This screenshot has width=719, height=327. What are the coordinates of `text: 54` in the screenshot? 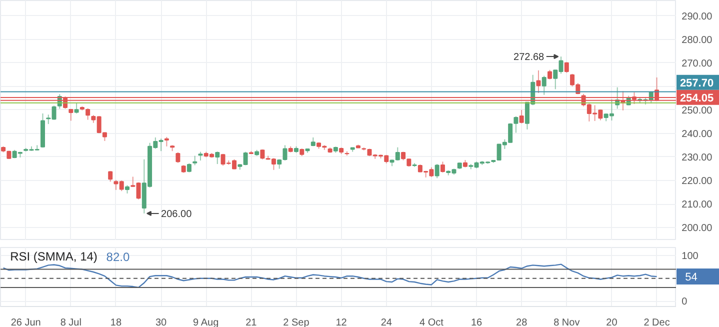 It's located at (691, 278).